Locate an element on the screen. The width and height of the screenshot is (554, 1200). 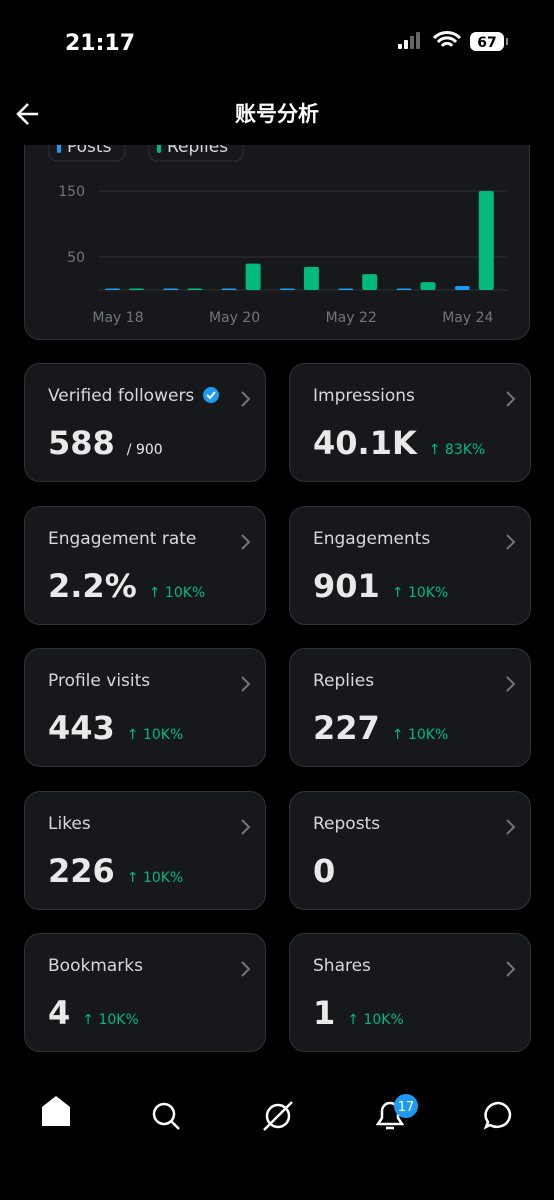
card-label: Engagements is located at coordinates (371, 539).